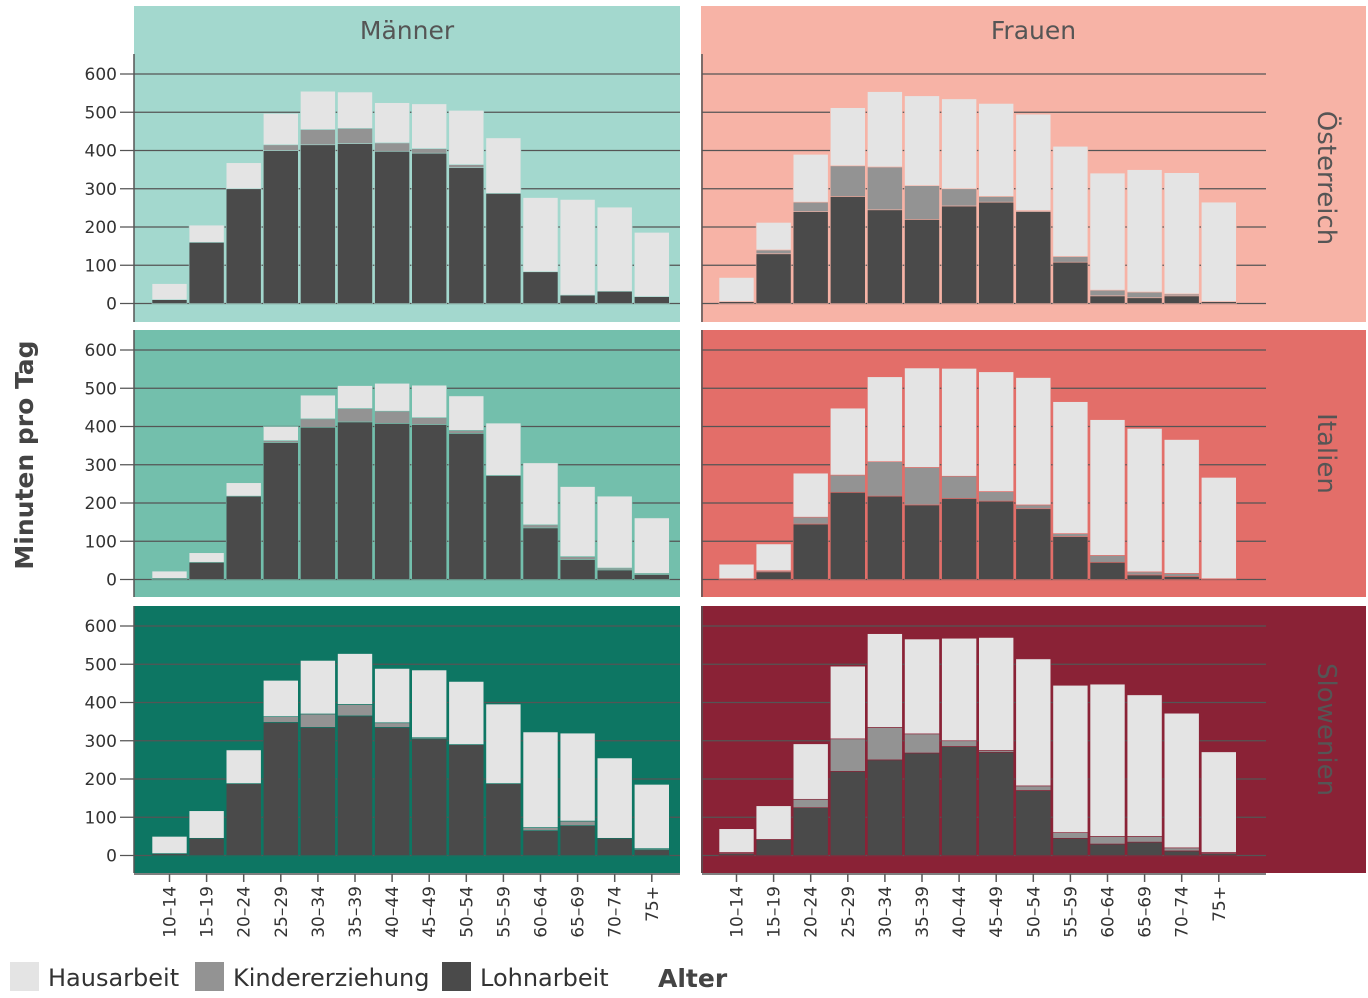 This screenshot has width=1368, height=998. Describe the element at coordinates (24, 454) in the screenshot. I see `y-axis-title: Minuten pro Tag` at that location.